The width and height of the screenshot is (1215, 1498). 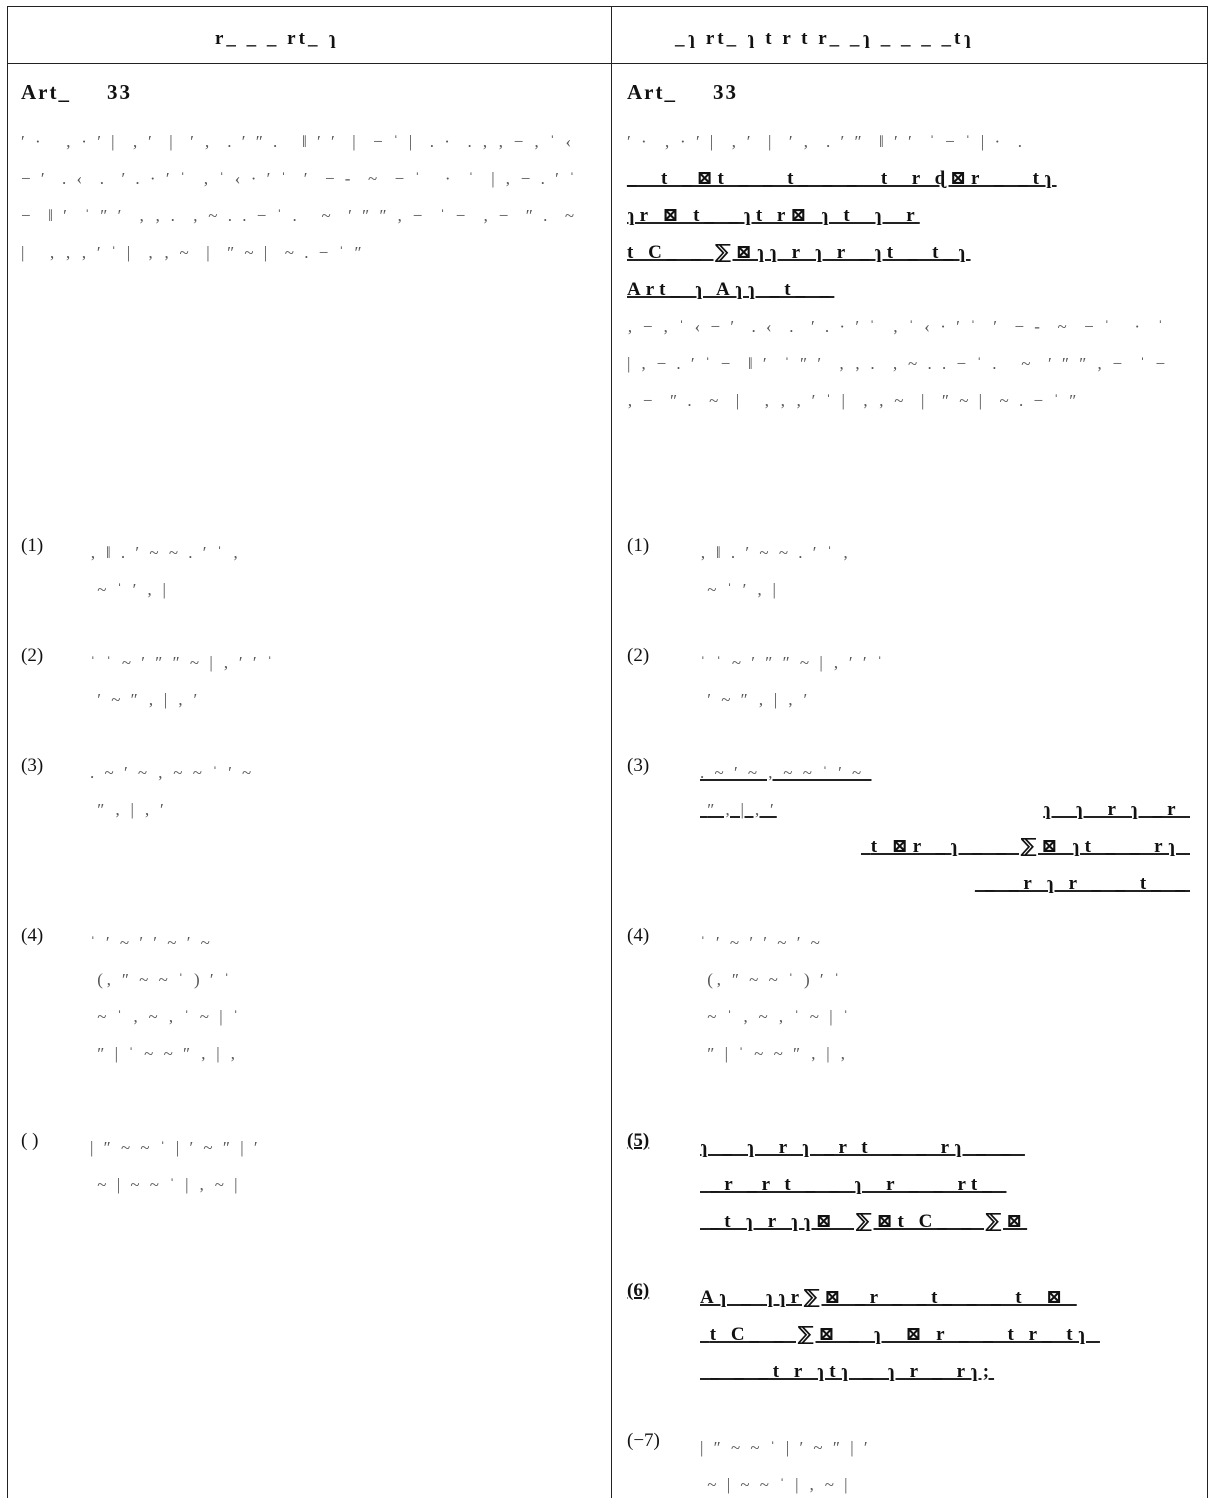 What do you see at coordinates (638, 1140) in the screenshot?
I see `right-item-mark: (5)` at bounding box center [638, 1140].